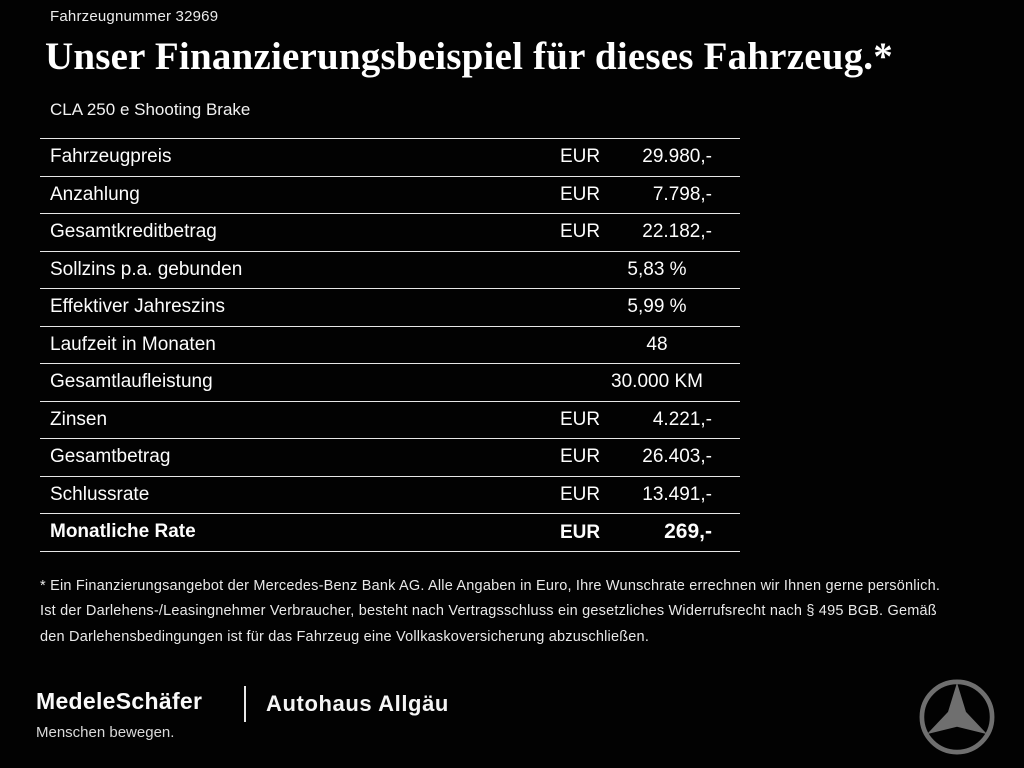  I want to click on dealer-logo-autohaus-allgaeu: Autohaus Allgäu, so click(357, 703).